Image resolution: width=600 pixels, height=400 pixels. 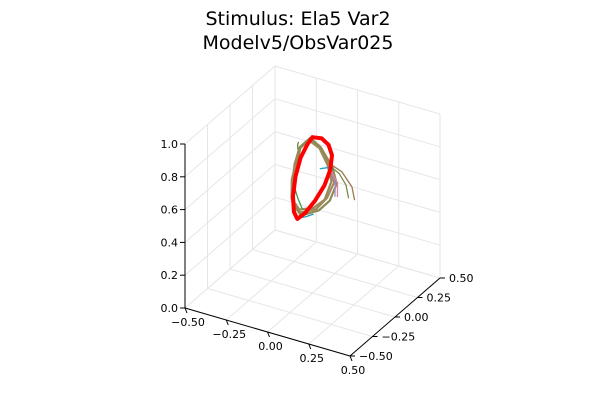 I want to click on z-tick-label: 0.2, so click(x=170, y=275).